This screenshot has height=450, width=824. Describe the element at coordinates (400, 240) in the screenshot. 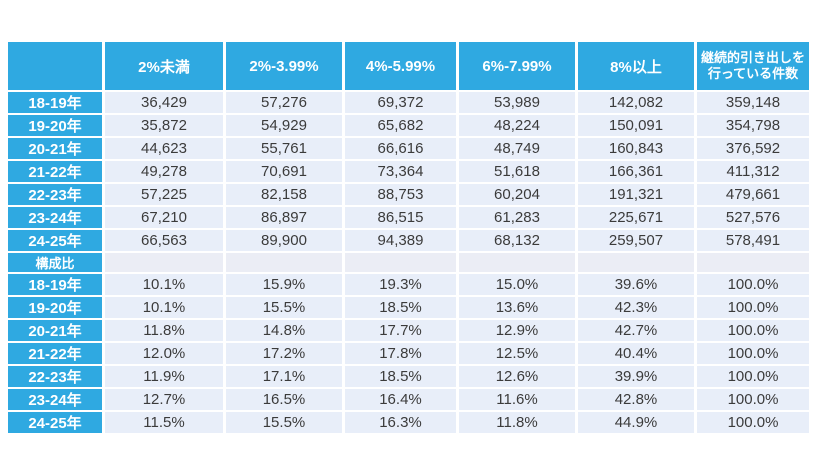

I see `data-cell: 94,389` at that location.